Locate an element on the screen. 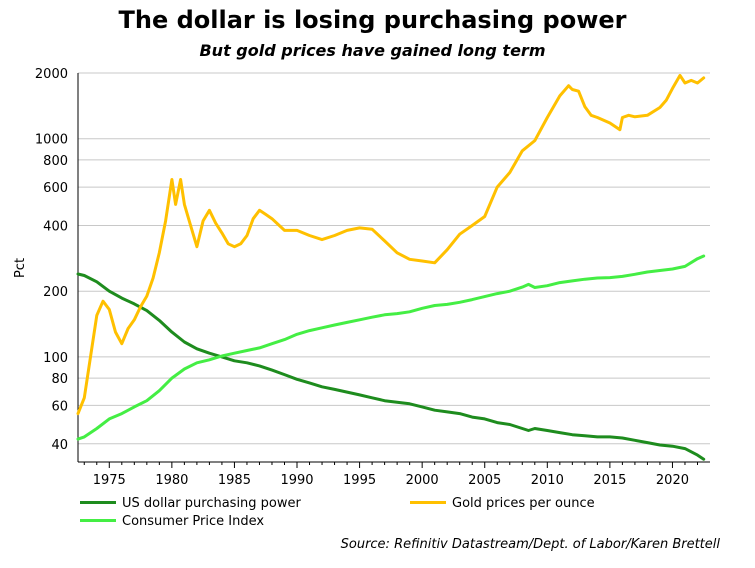  x-tick-label-1985: 1985 is located at coordinates (234, 480).